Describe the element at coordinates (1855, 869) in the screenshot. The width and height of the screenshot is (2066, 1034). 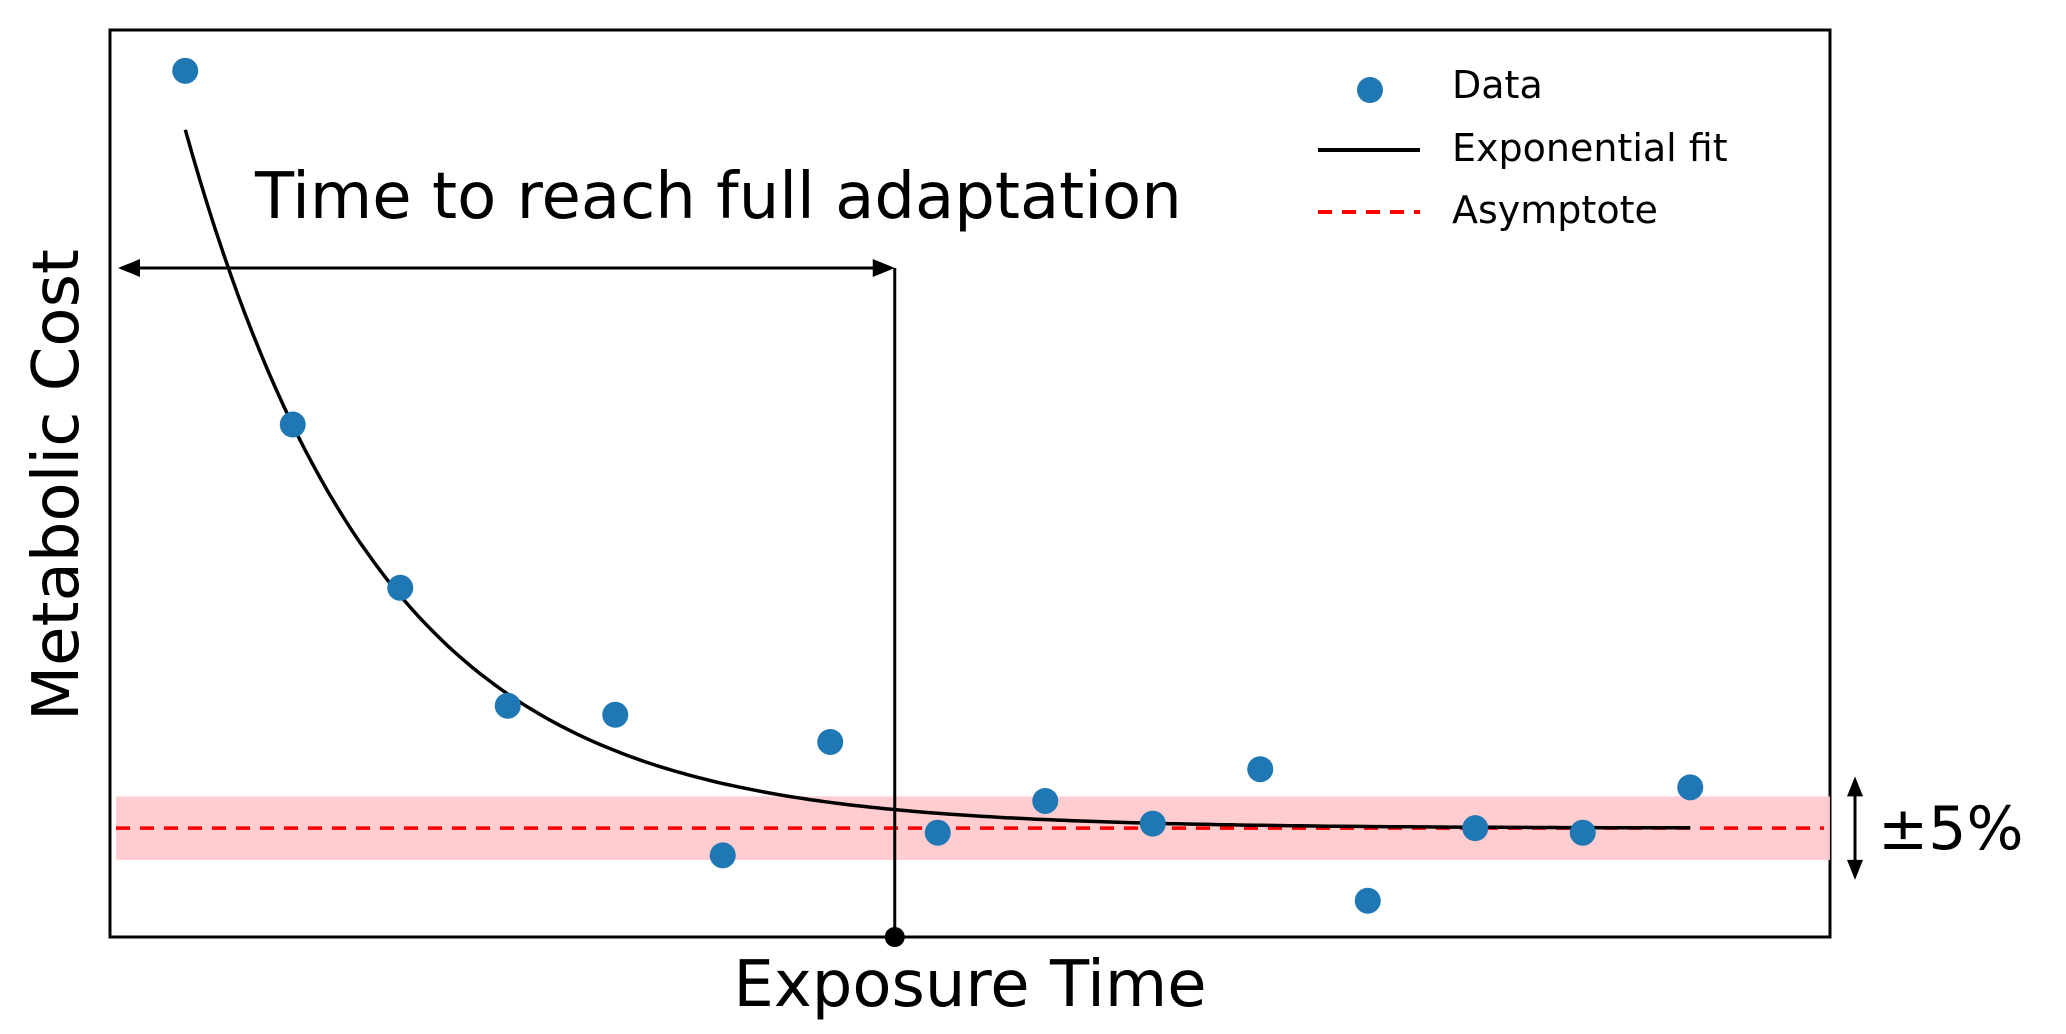
I see `arrowhead-down-icon` at that location.